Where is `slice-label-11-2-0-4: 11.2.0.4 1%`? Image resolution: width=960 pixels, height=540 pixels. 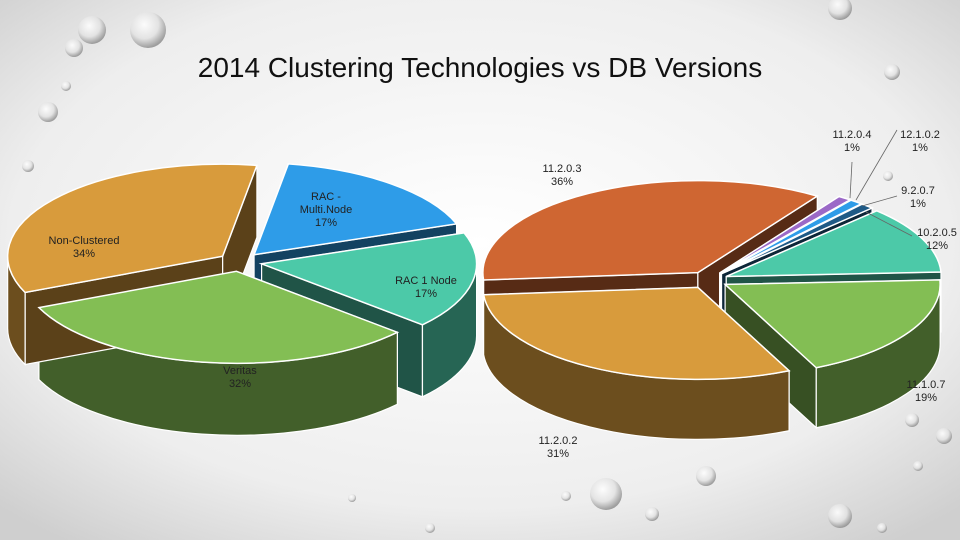
slice-label-11-2-0-4: 11.2.0.4 1% is located at coordinates (852, 141).